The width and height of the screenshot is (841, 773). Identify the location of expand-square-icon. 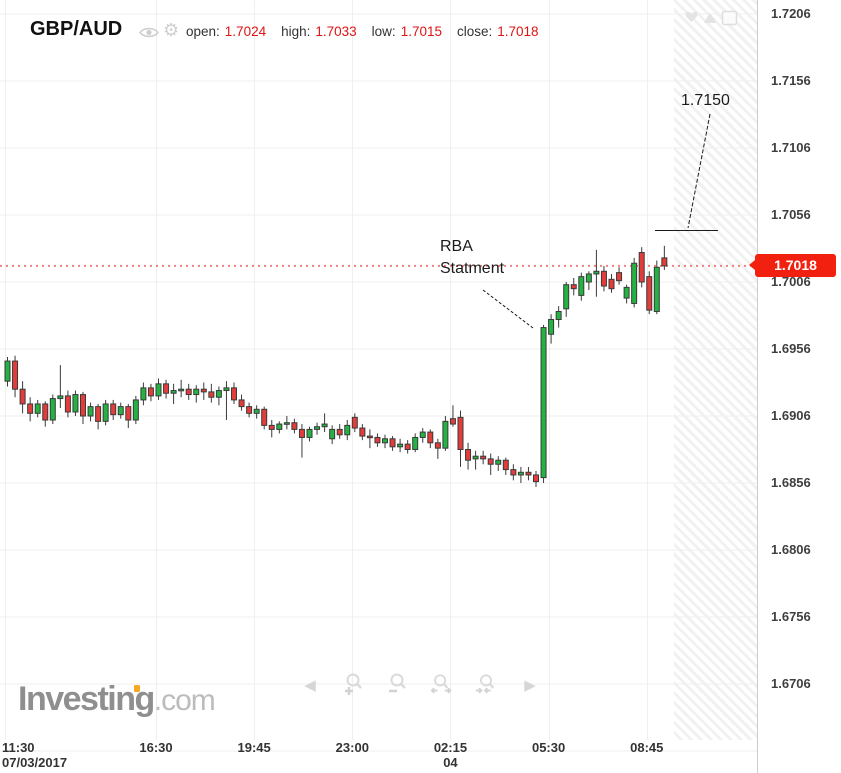
(729, 20).